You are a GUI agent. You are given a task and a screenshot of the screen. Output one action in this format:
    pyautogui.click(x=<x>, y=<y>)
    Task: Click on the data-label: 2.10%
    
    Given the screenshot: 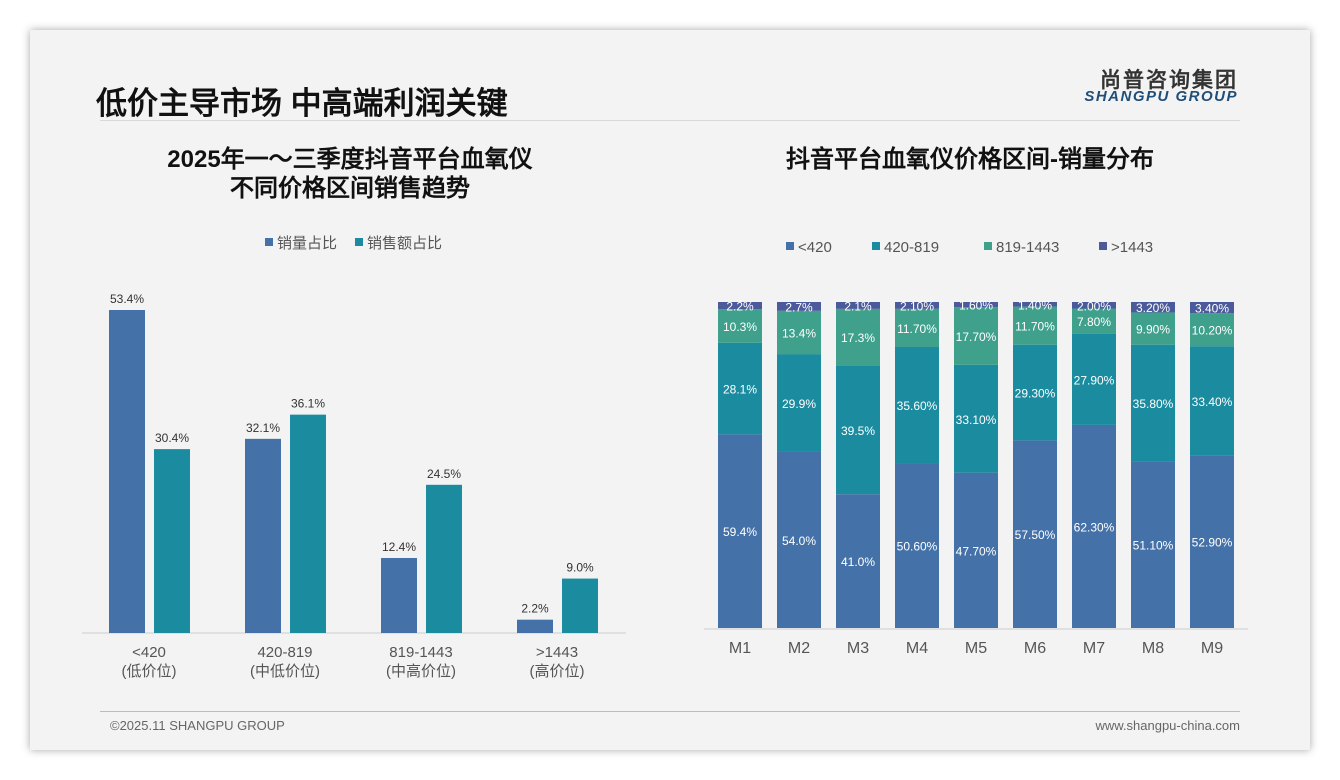 What is the action you would take?
    pyautogui.click(x=917, y=306)
    